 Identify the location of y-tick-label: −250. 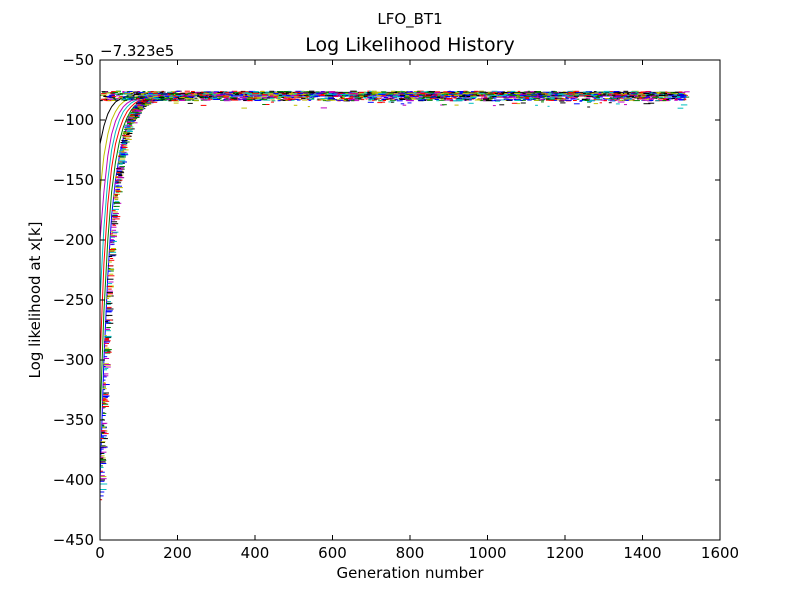
(73, 300).